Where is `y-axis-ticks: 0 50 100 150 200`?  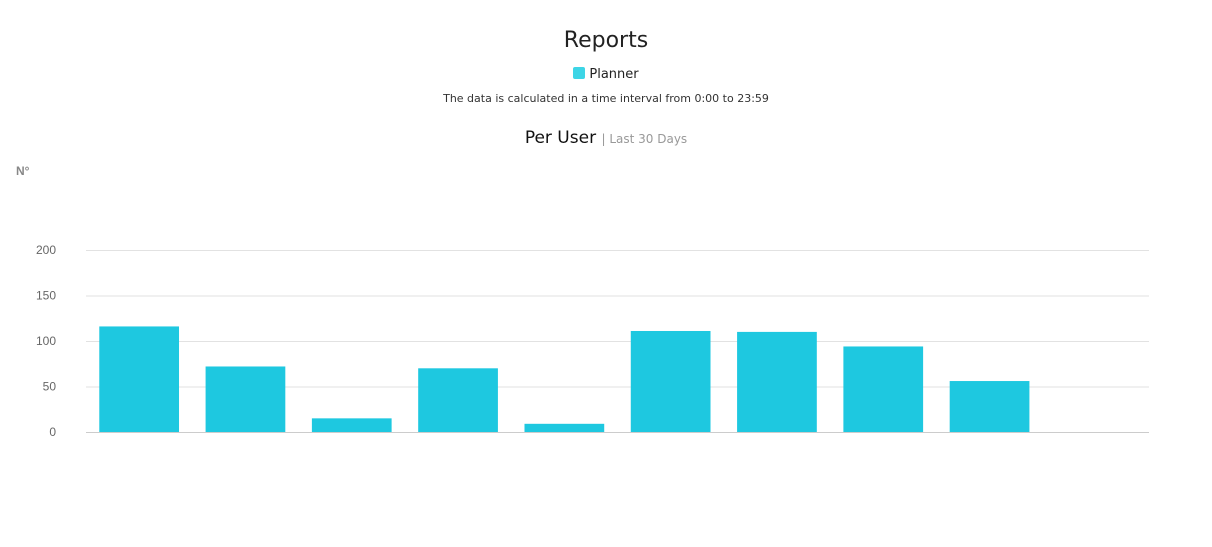 y-axis-ticks: 0 50 100 150 200 is located at coordinates (46, 341).